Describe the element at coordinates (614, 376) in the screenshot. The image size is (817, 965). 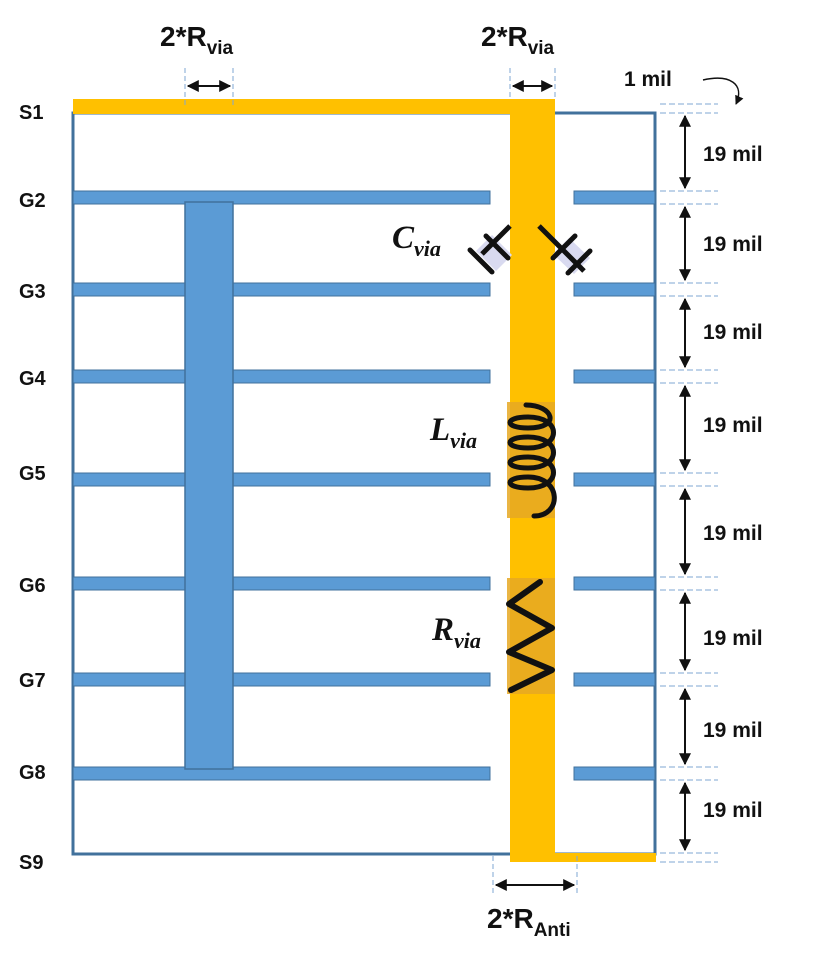
I see `plane-g4-right` at that location.